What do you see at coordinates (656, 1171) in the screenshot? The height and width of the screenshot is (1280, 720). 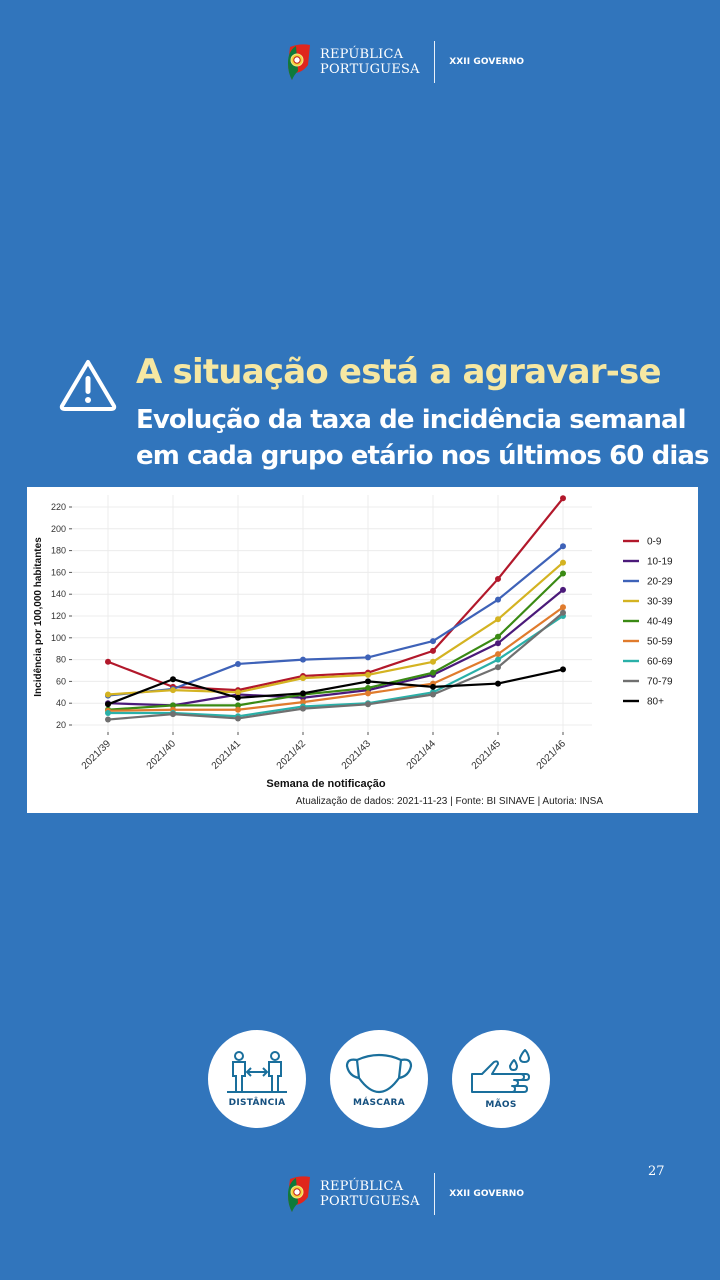 I see `page-number: 27` at bounding box center [656, 1171].